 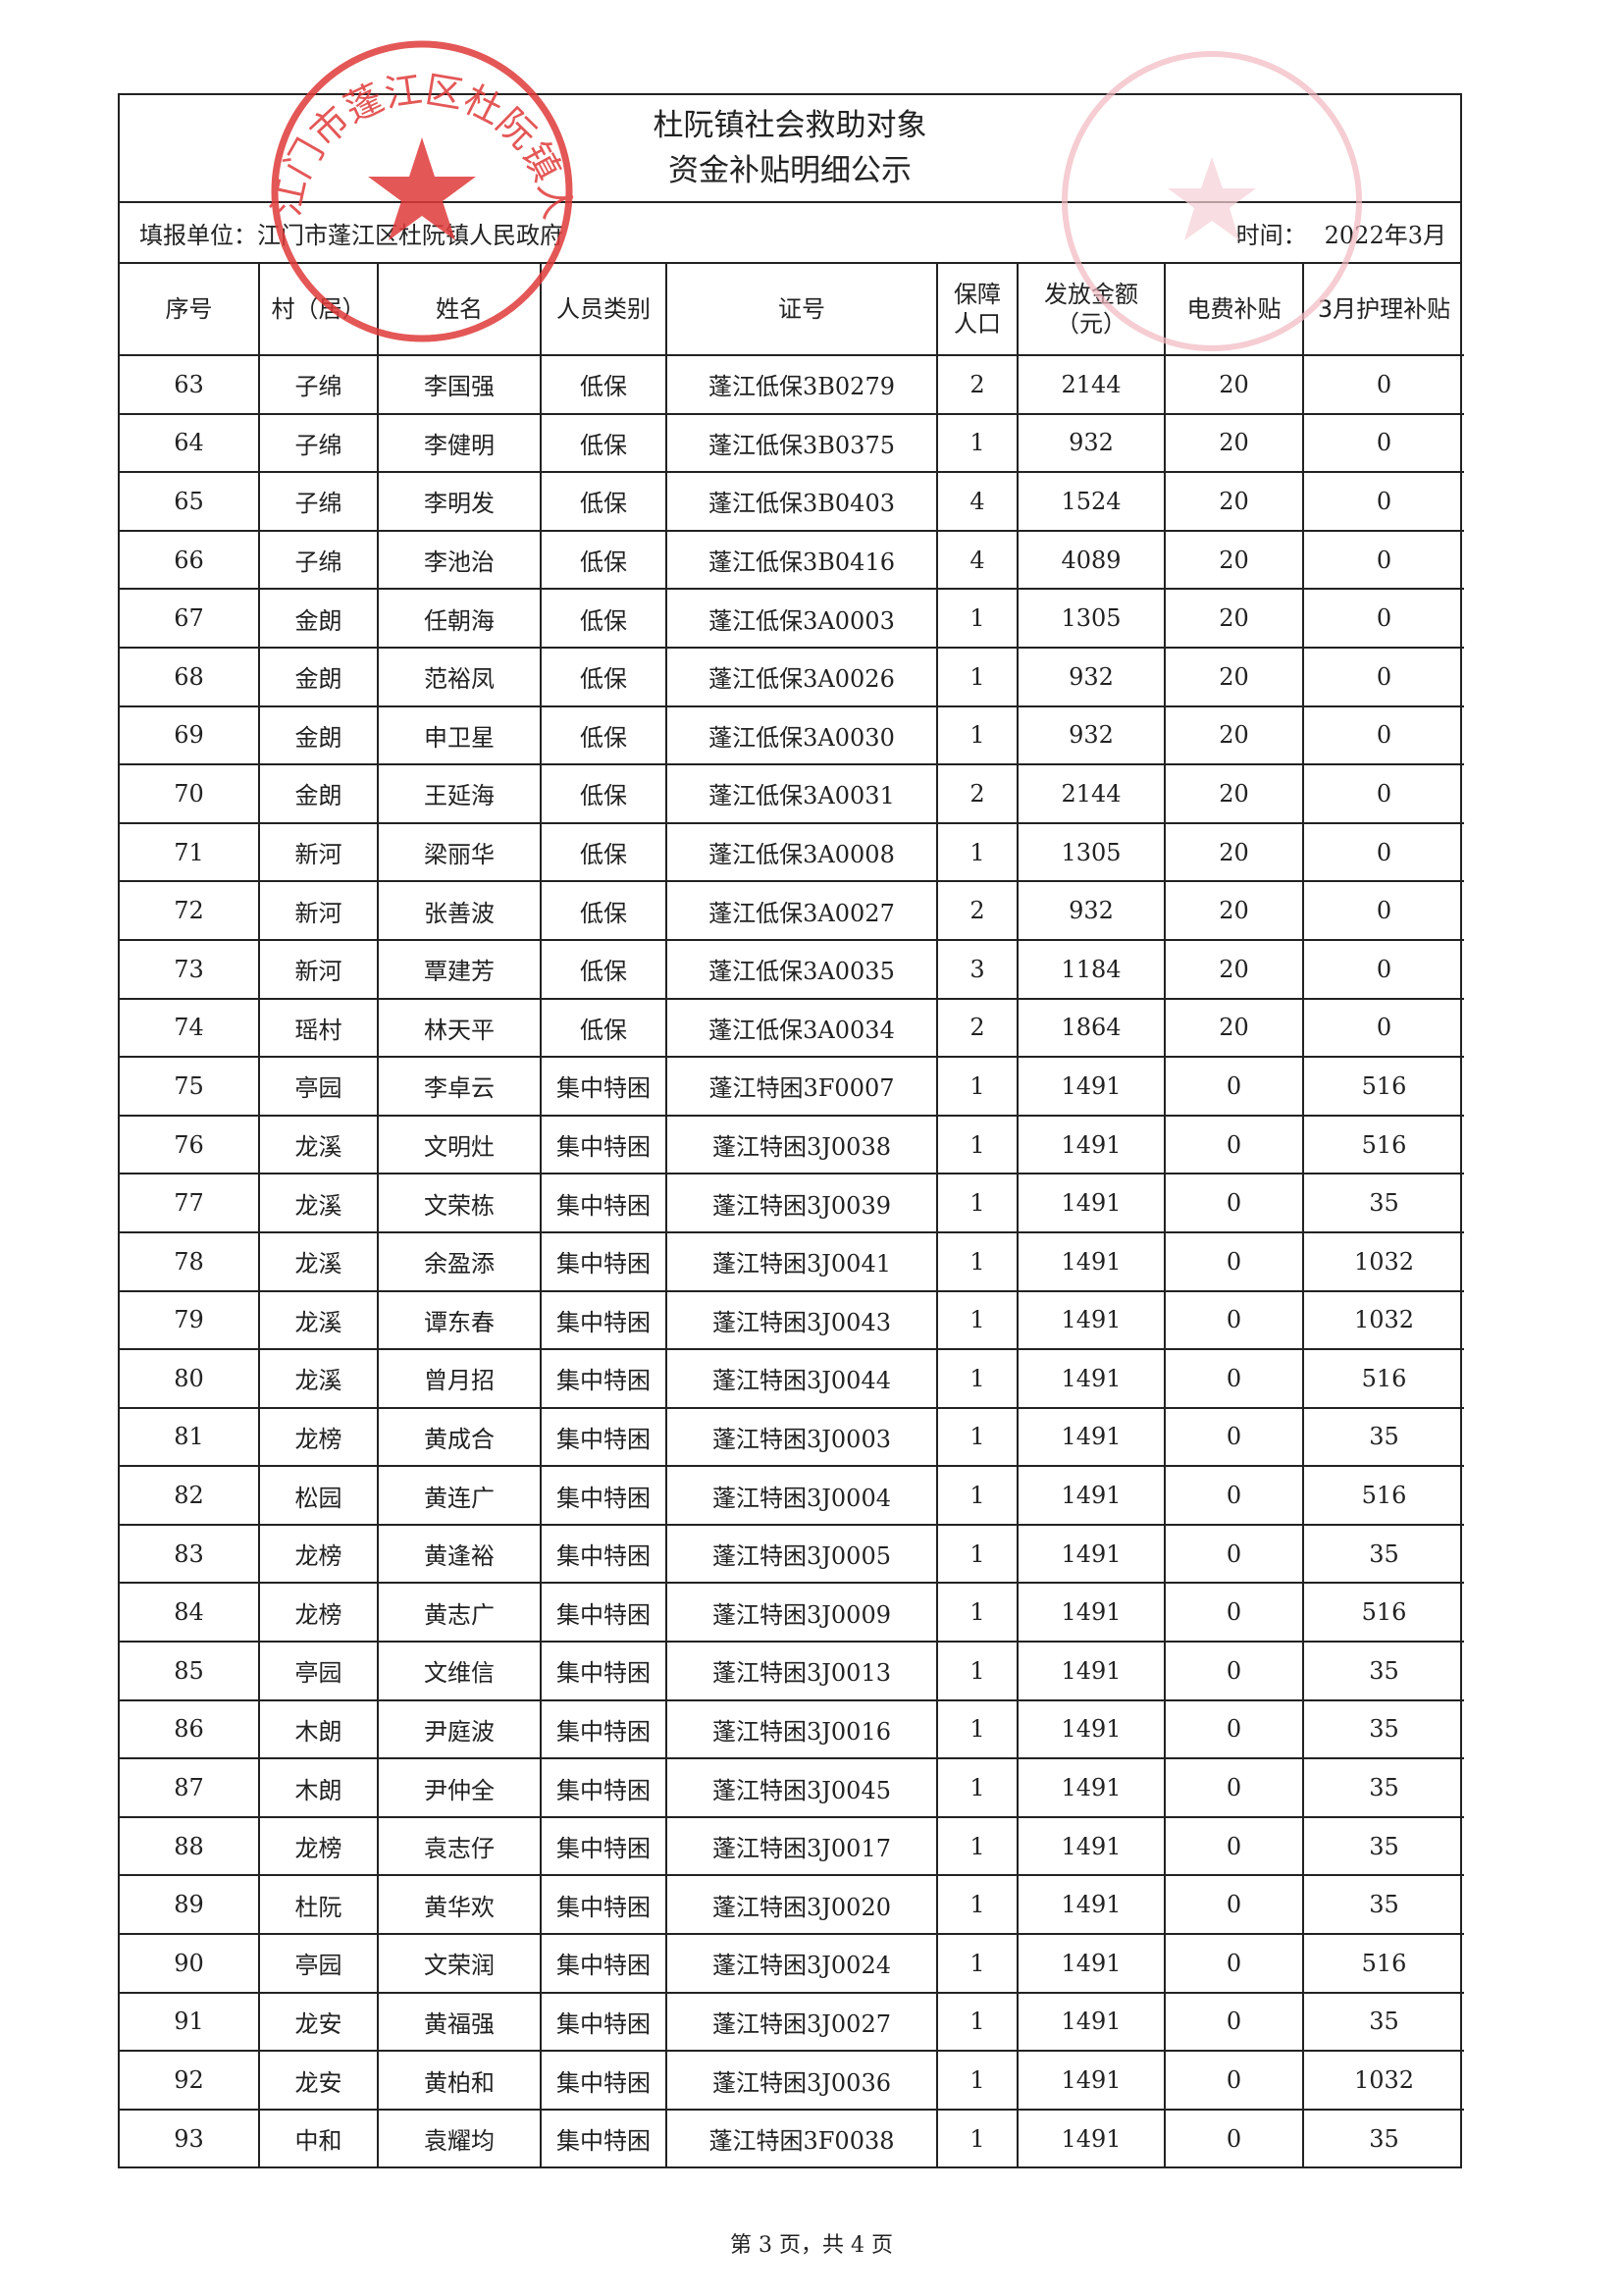 What do you see at coordinates (318, 1320) in the screenshot?
I see `village-cell: 龙溪` at bounding box center [318, 1320].